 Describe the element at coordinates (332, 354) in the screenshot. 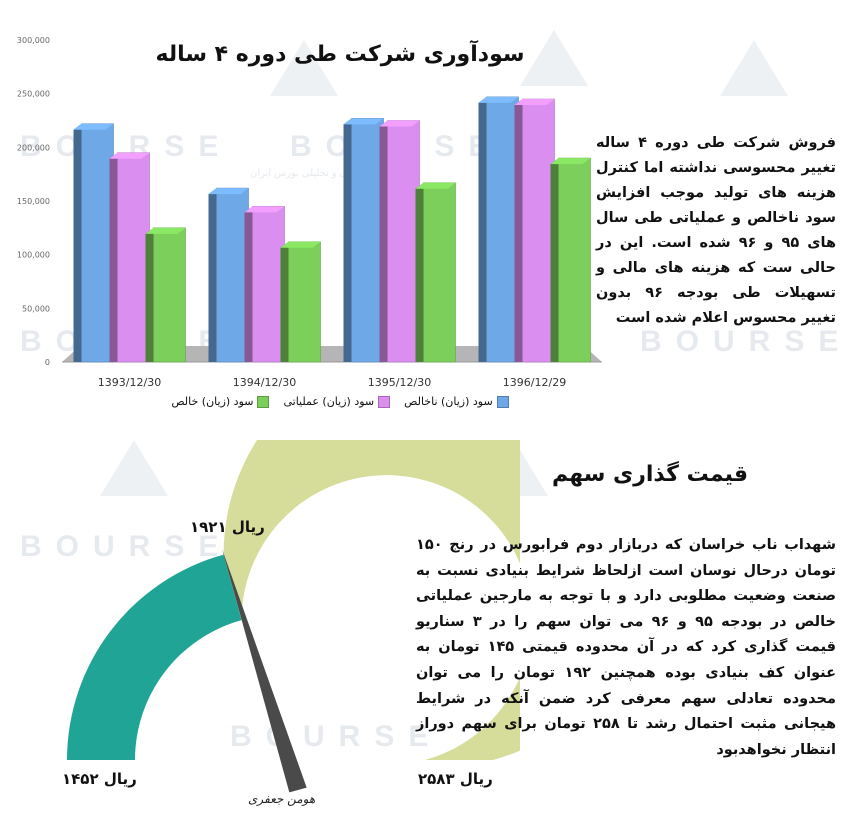

I see `chart-floor` at that location.